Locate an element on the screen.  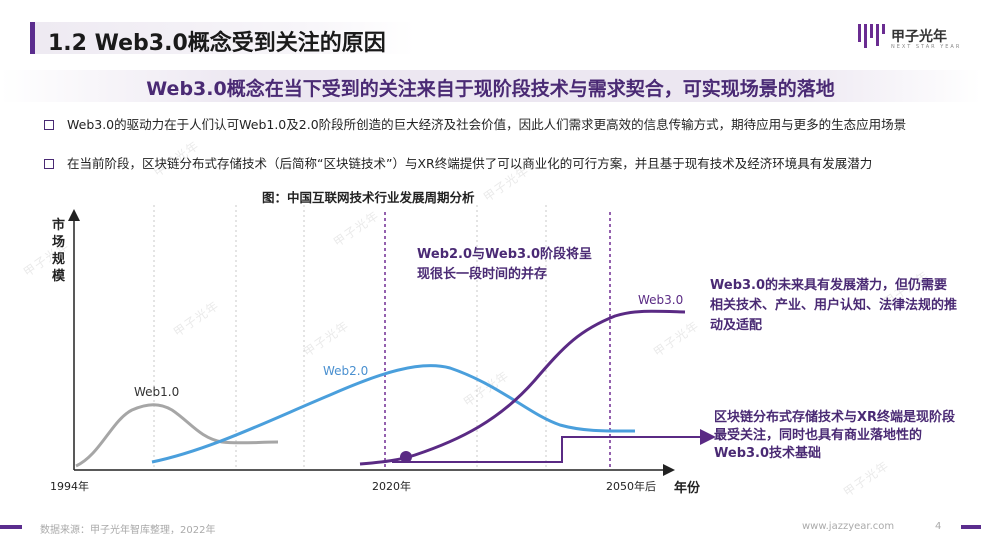
annotation-coexist: Web2.0与Web3.0阶段将呈现很长一段时间的并存 is located at coordinates (505, 264).